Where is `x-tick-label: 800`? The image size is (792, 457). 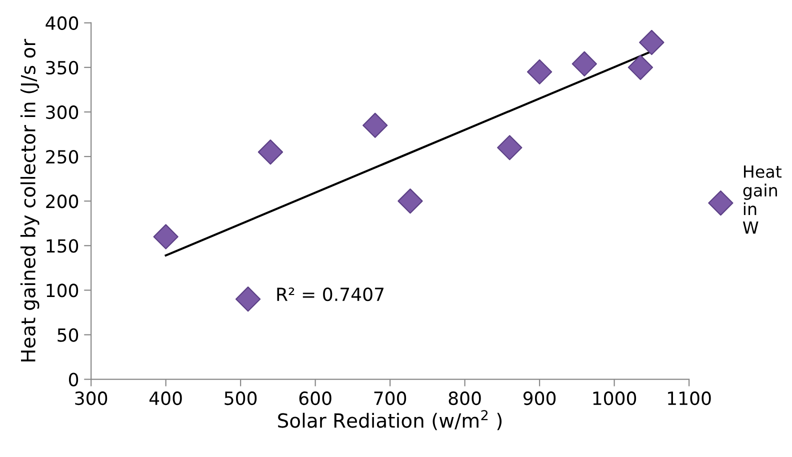 x-tick-label: 800 is located at coordinates (464, 398).